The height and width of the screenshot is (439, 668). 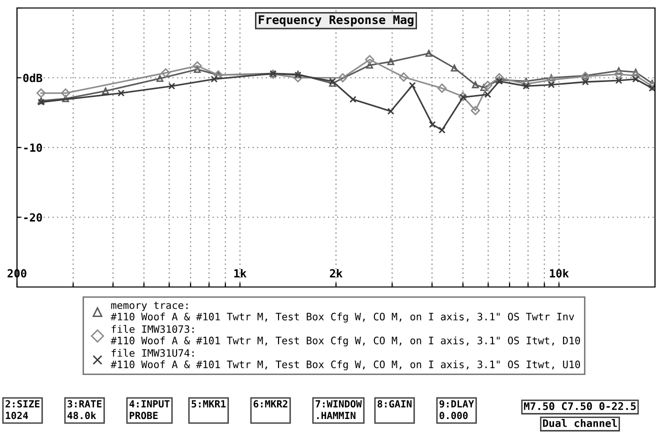 I want to click on y-tick-label: -10, so click(x=33, y=147).